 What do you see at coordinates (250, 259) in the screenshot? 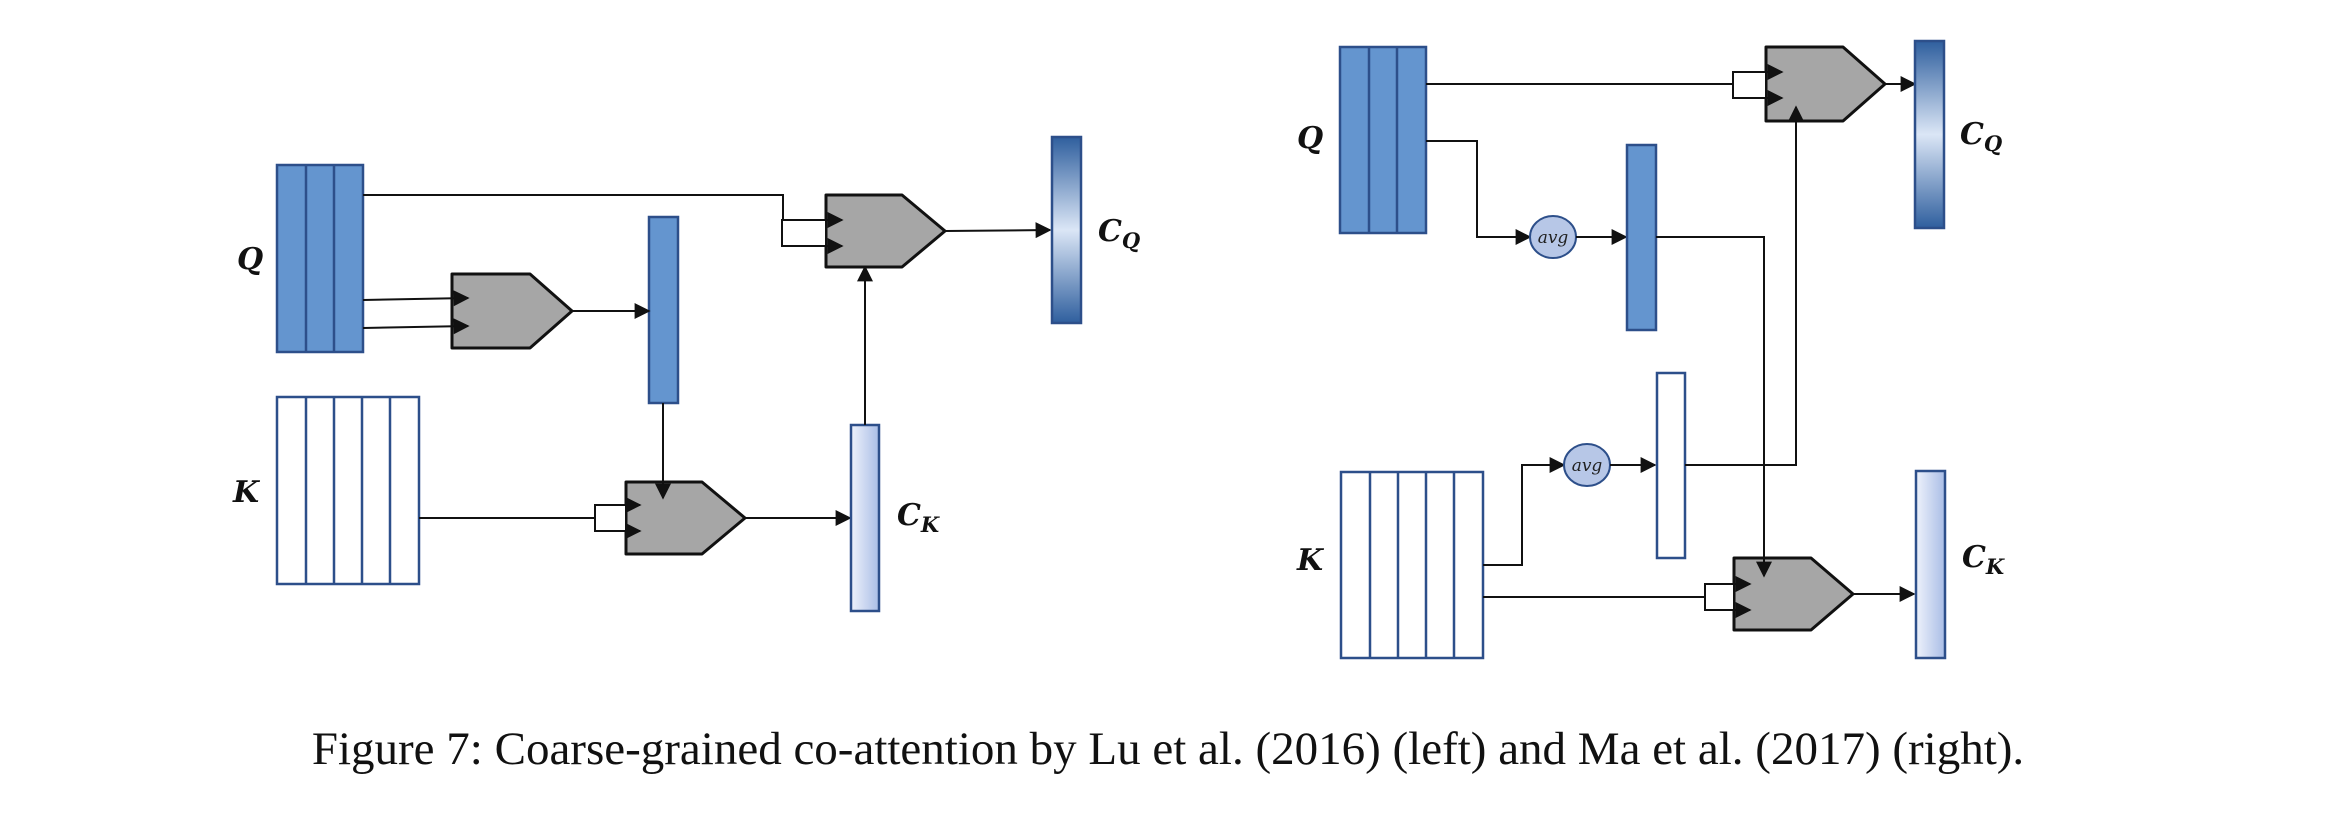
I see `q-label-left: Q` at bounding box center [250, 259].